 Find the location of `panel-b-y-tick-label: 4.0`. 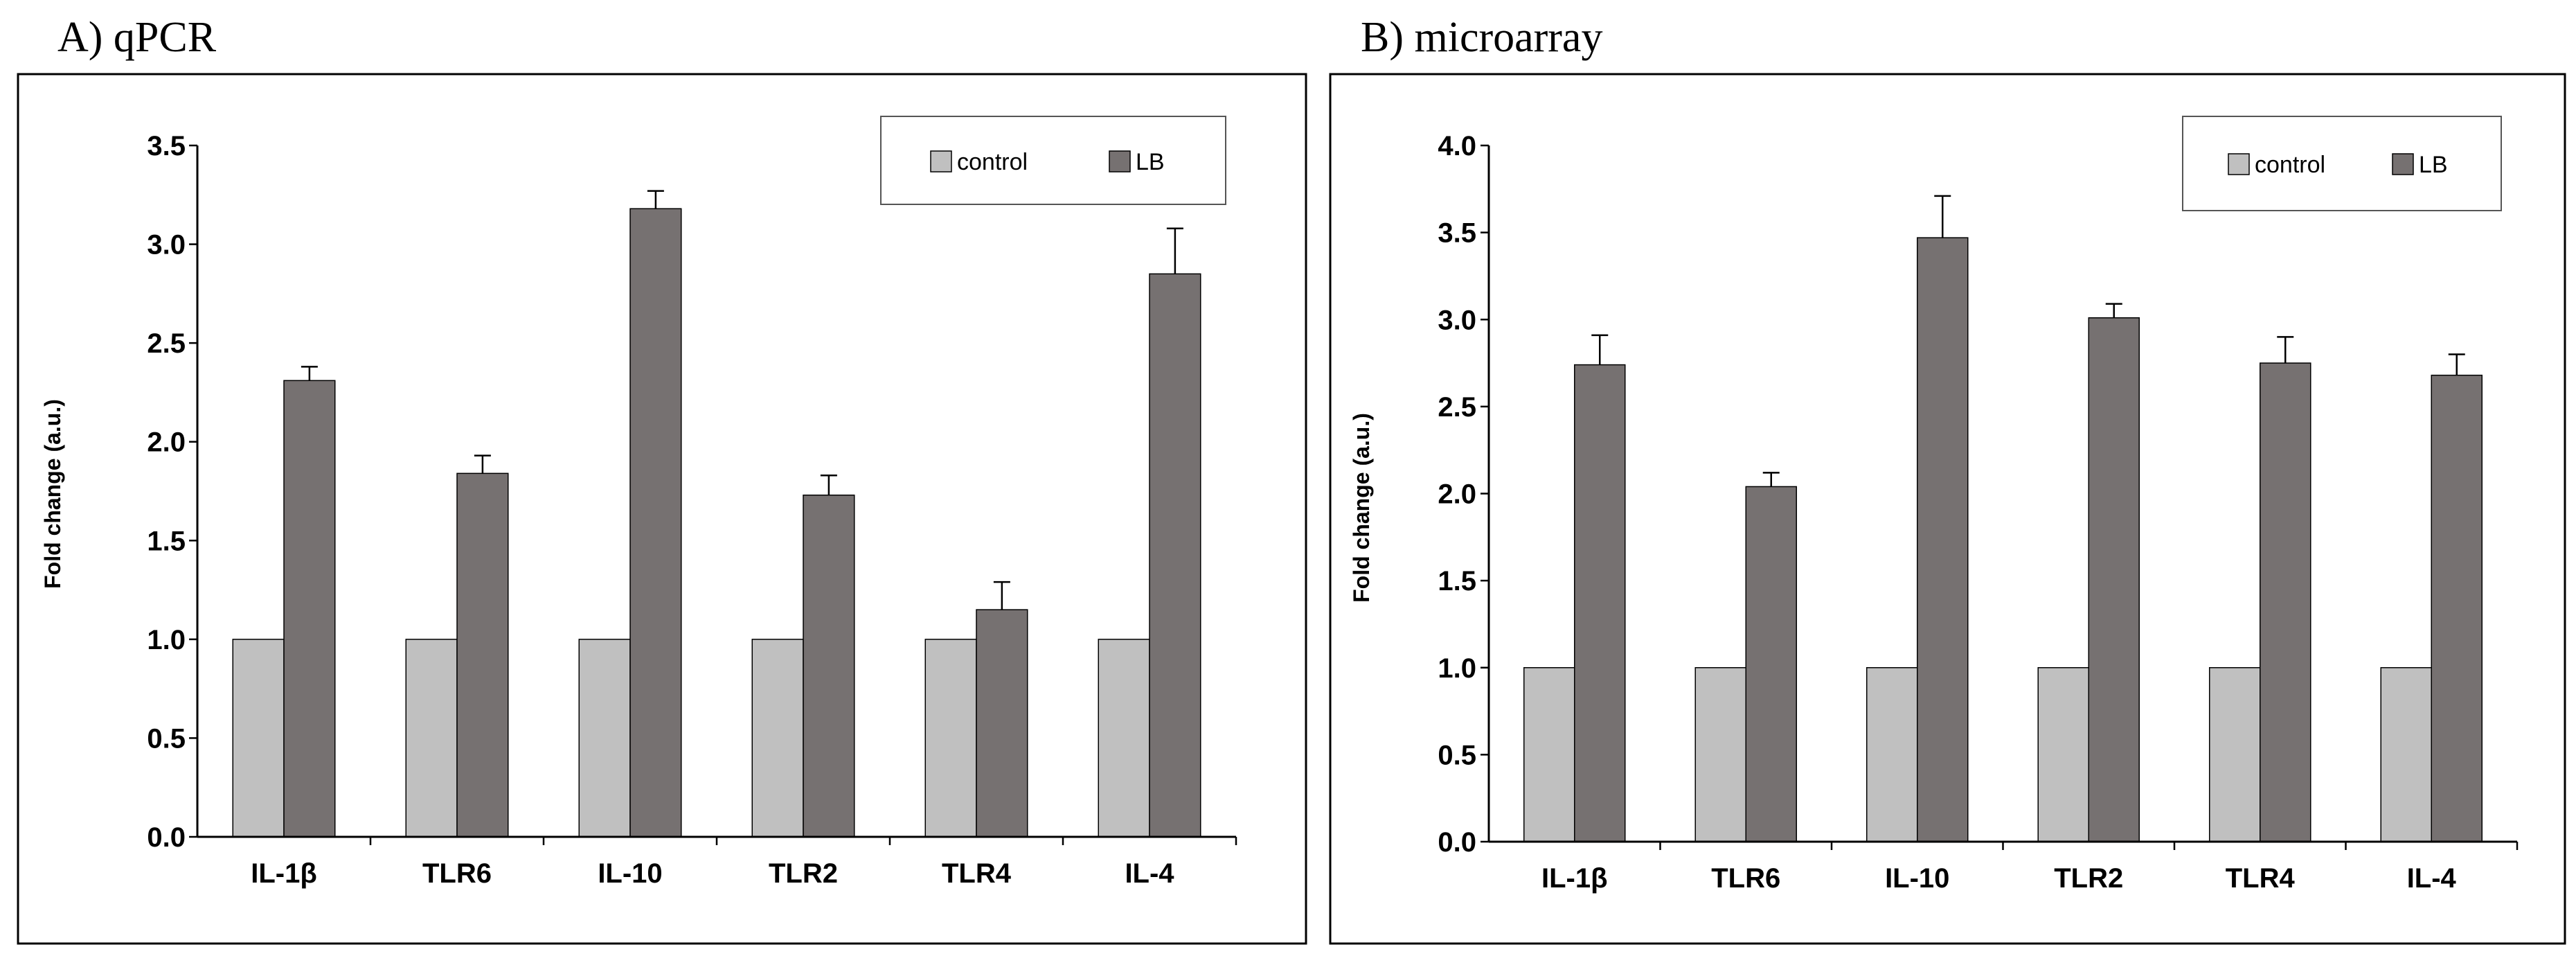

panel-b-y-tick-label: 4.0 is located at coordinates (1457, 146).